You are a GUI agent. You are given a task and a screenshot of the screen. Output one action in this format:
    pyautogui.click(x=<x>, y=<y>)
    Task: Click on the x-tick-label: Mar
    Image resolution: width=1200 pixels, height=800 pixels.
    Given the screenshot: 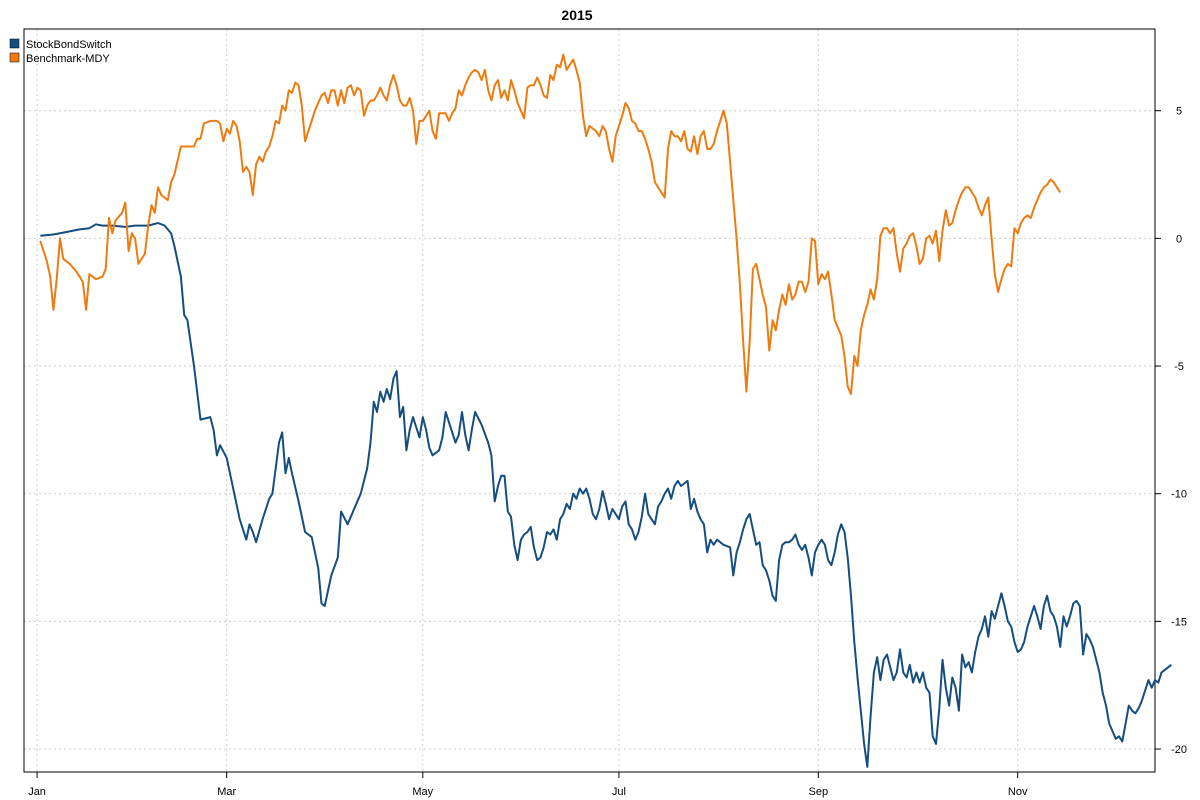 What is the action you would take?
    pyautogui.click(x=226, y=792)
    